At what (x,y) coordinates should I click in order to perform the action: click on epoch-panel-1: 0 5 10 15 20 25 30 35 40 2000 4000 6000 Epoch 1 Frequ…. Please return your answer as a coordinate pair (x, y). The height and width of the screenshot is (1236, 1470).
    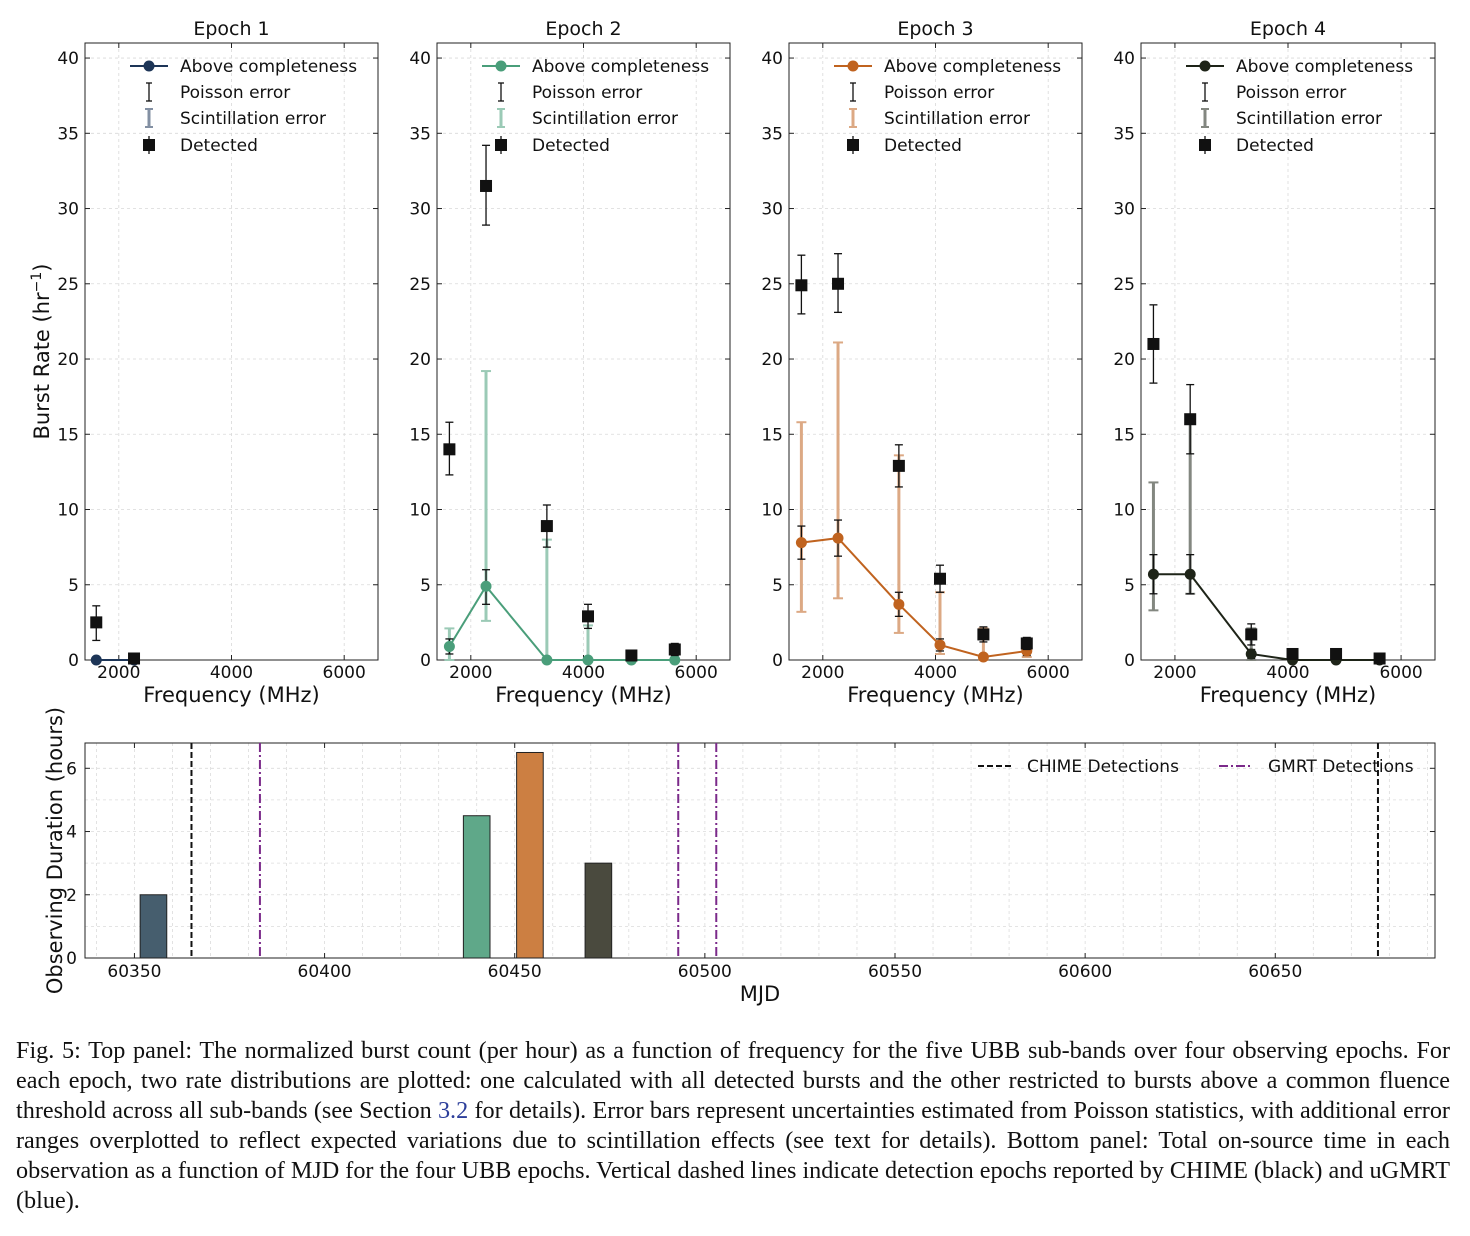
    Looking at the image, I should click on (204, 362).